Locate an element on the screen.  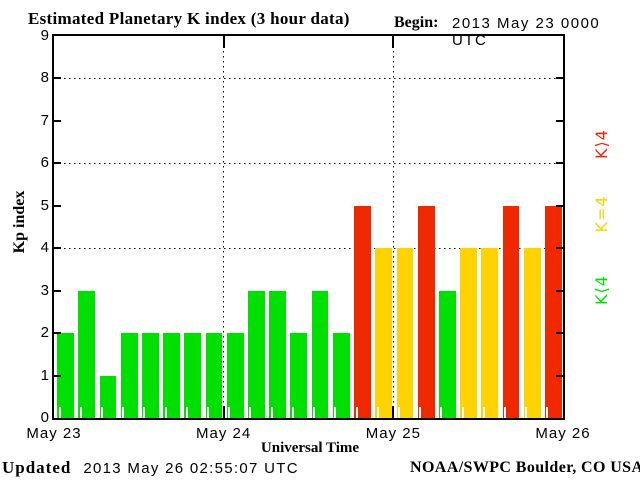
x-day-label: May 26 is located at coordinates (563, 433).